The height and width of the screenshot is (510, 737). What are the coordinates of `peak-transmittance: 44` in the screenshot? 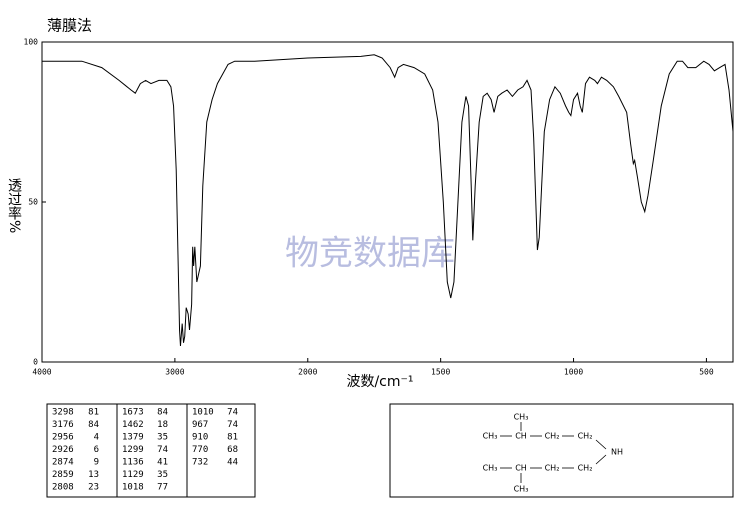 It's located at (232, 463).